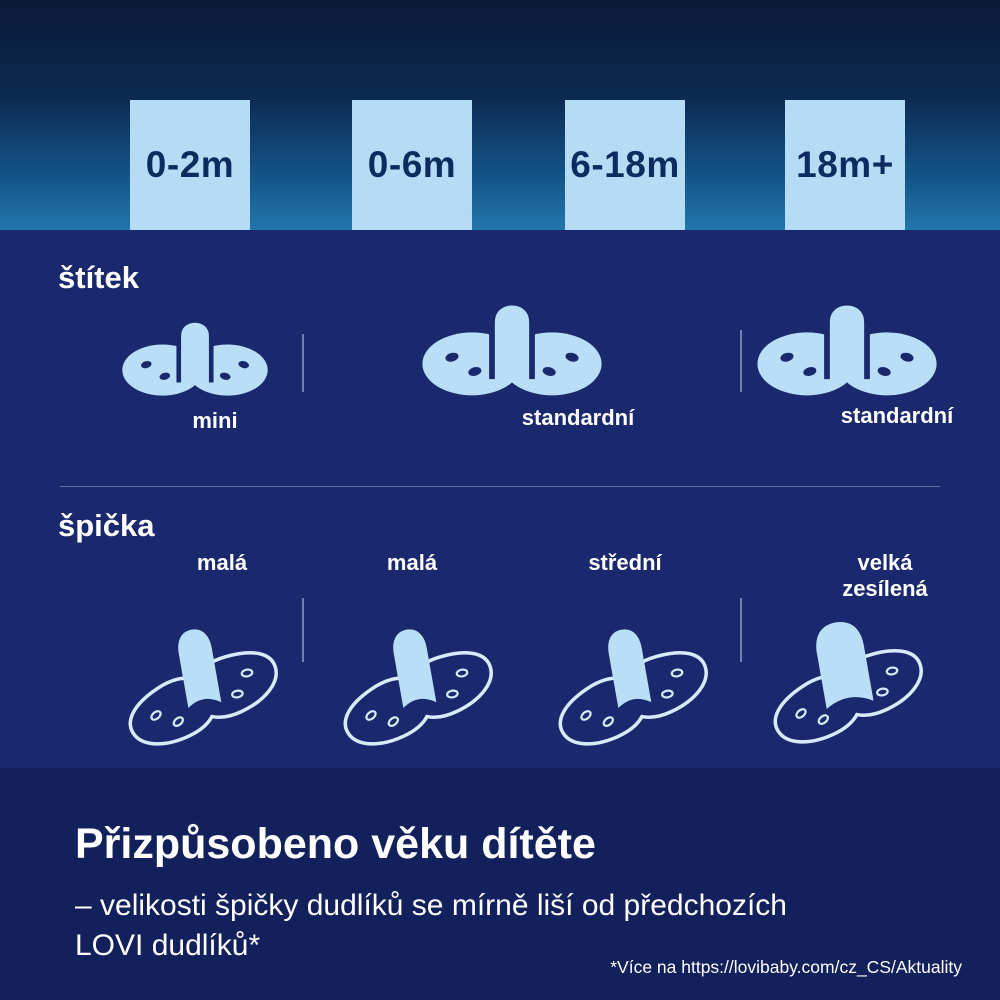 The image size is (1000, 1000). What do you see at coordinates (885, 576) in the screenshot?
I see `tip-size-label: velká zesílená` at bounding box center [885, 576].